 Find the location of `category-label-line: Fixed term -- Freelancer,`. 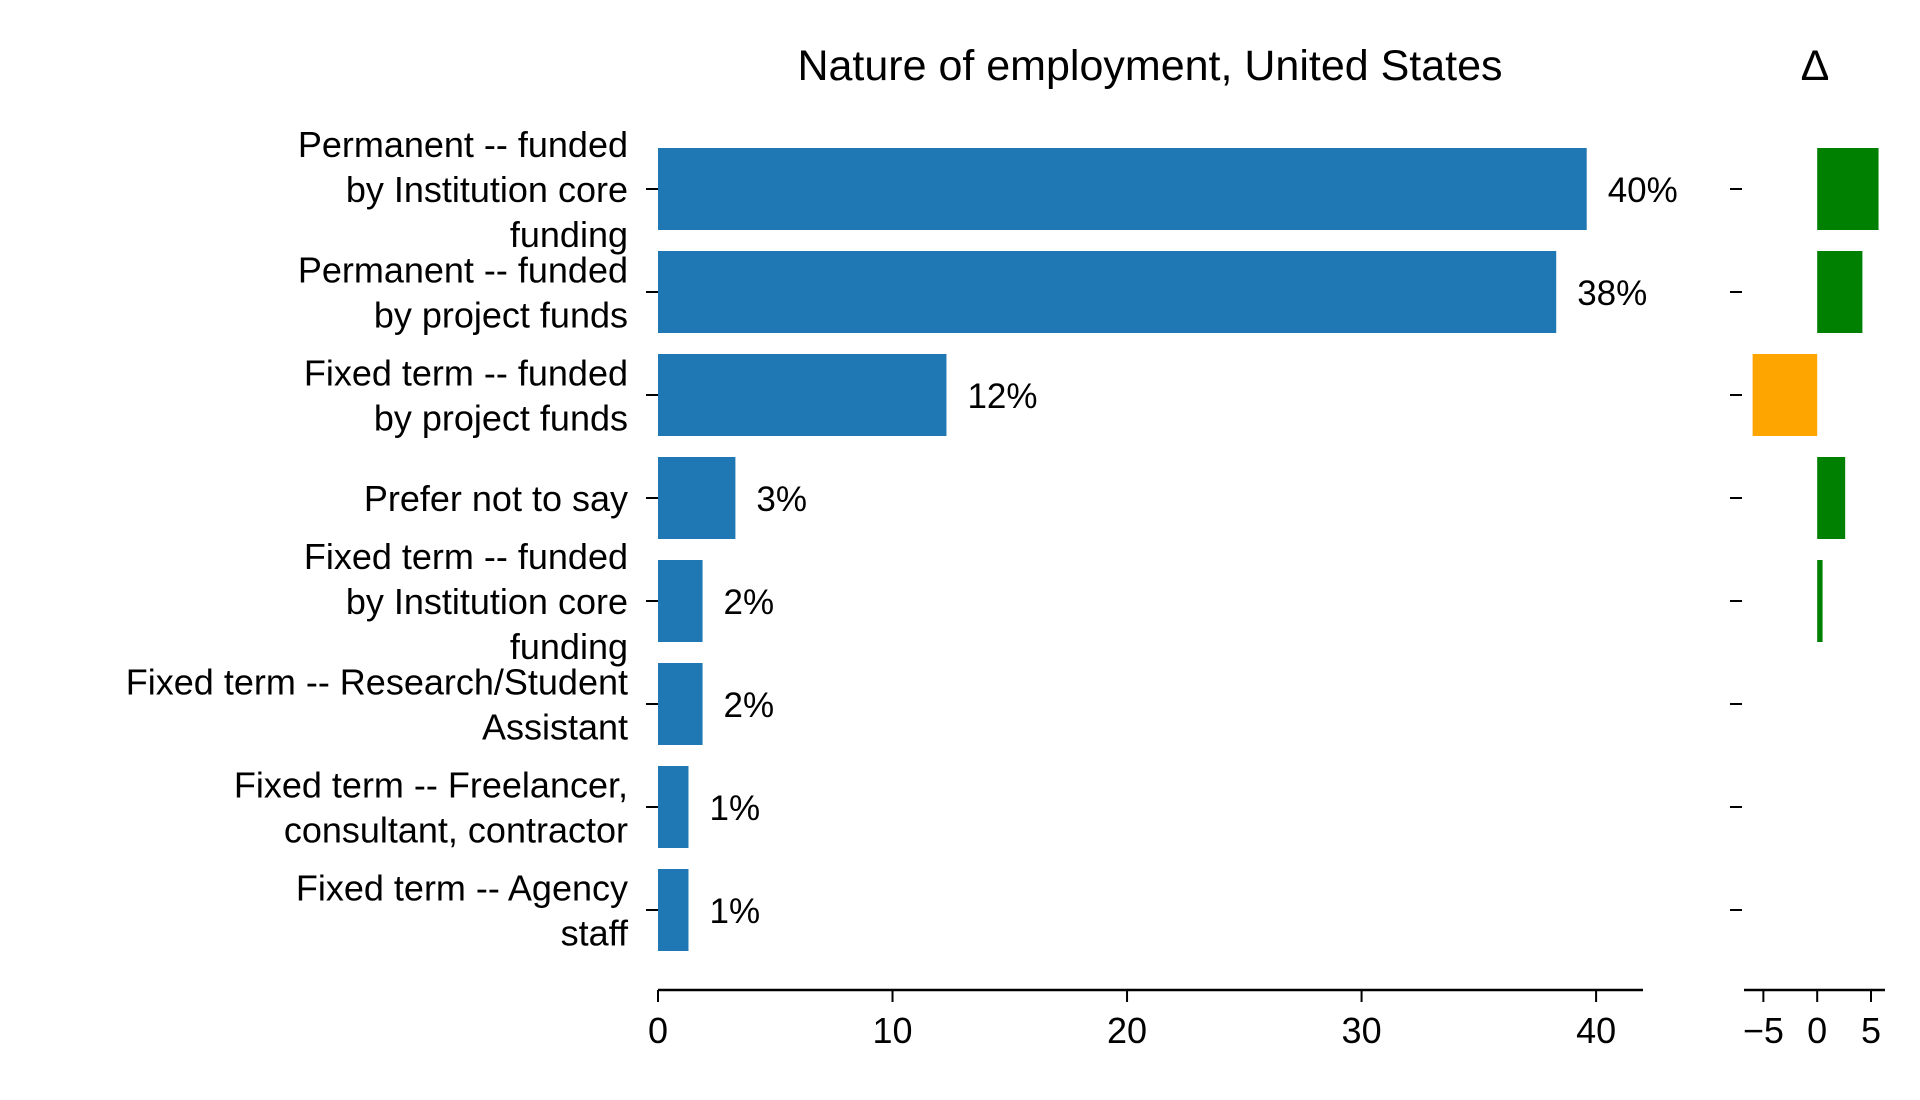

category-label-line: Fixed term -- Freelancer, is located at coordinates (431, 785).